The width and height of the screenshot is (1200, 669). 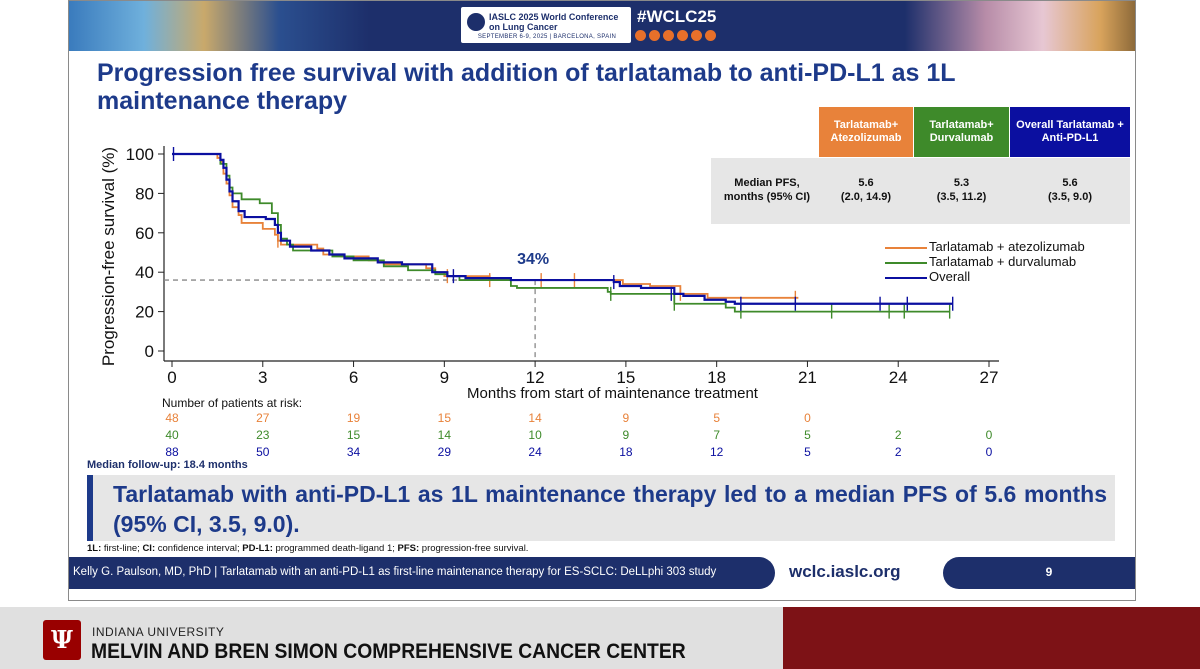 What do you see at coordinates (502, 17) in the screenshot?
I see `conference-org: IASLC` at bounding box center [502, 17].